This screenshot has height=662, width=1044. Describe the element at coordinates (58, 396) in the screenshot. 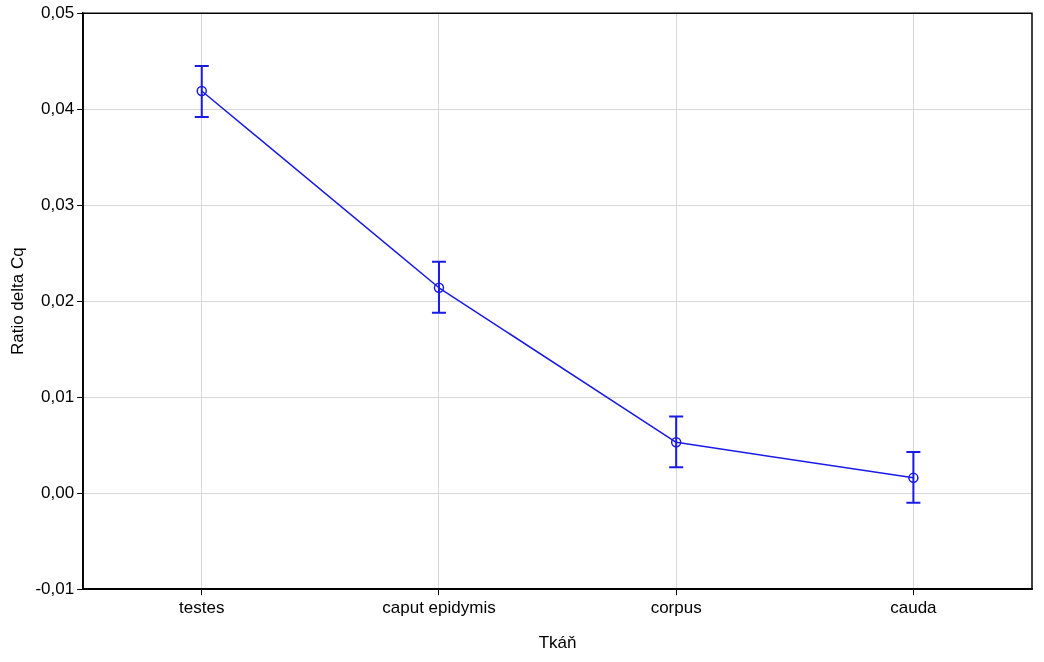

I see `y-tick-label: 0,01` at that location.